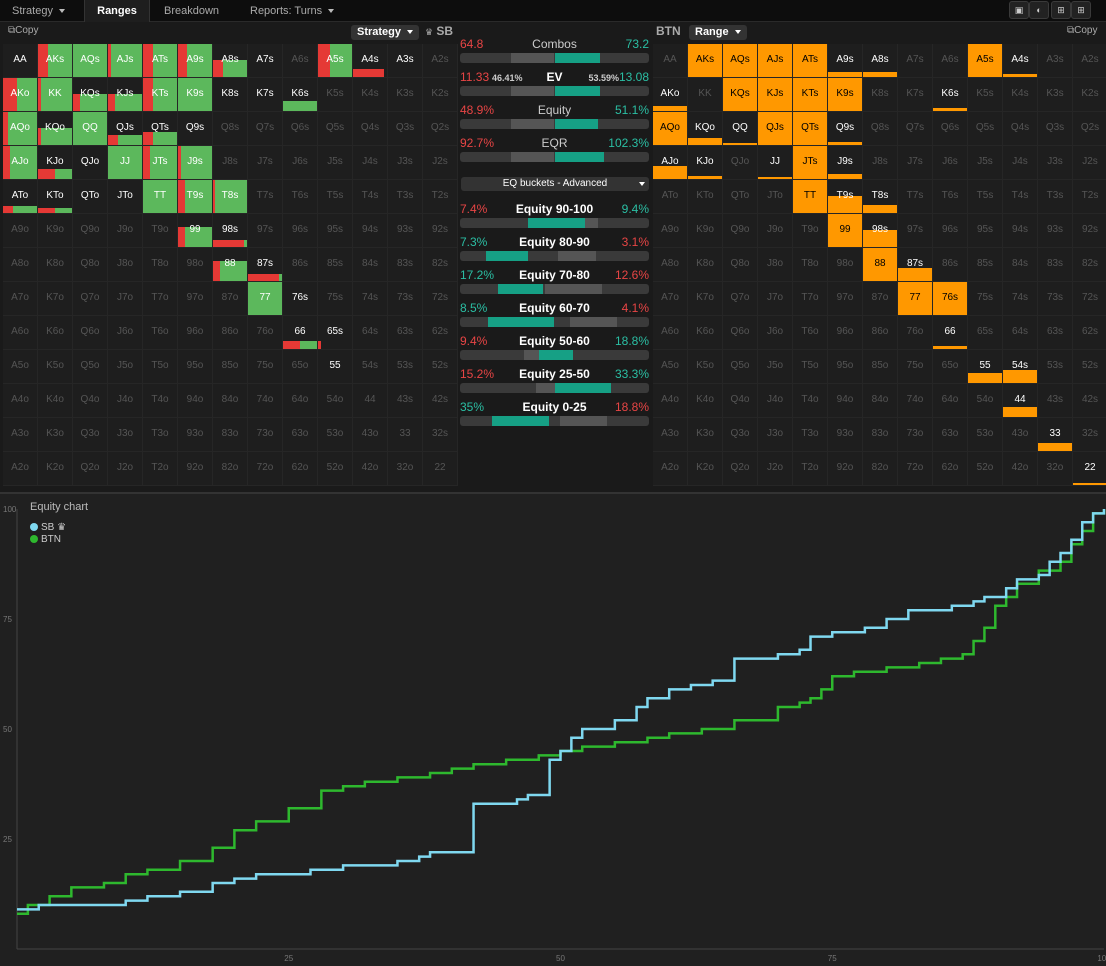 This screenshot has height=966, width=1106. Describe the element at coordinates (1020, 401) in the screenshot. I see `hand-cell: 44` at that location.